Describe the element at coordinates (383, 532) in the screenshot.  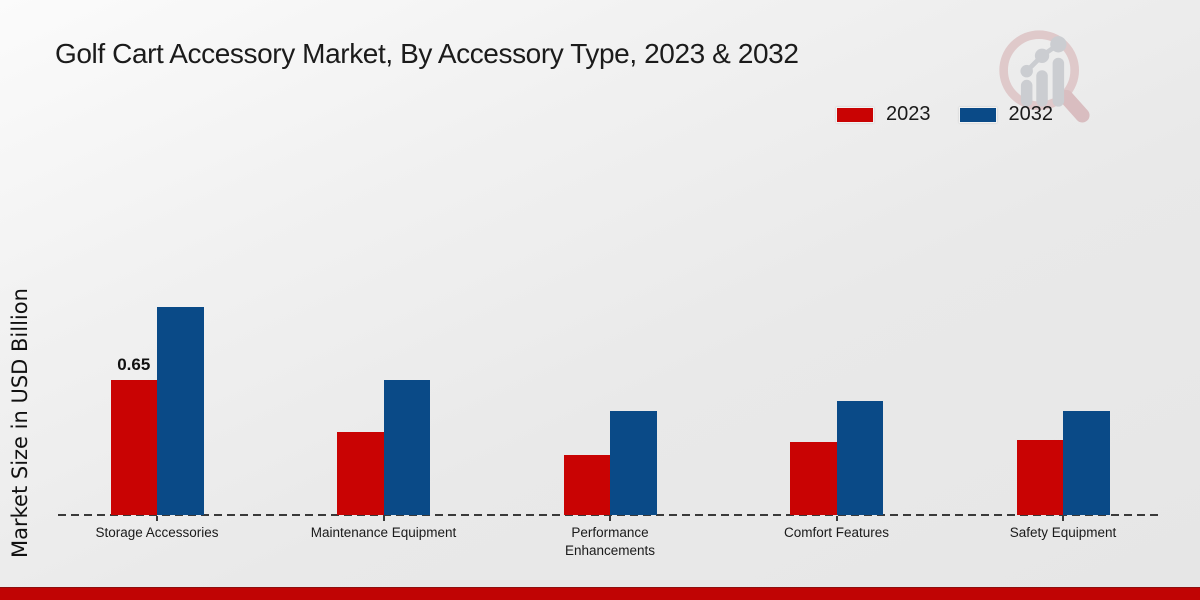
I see `category-label-1: Maintenance Equipment` at that location.